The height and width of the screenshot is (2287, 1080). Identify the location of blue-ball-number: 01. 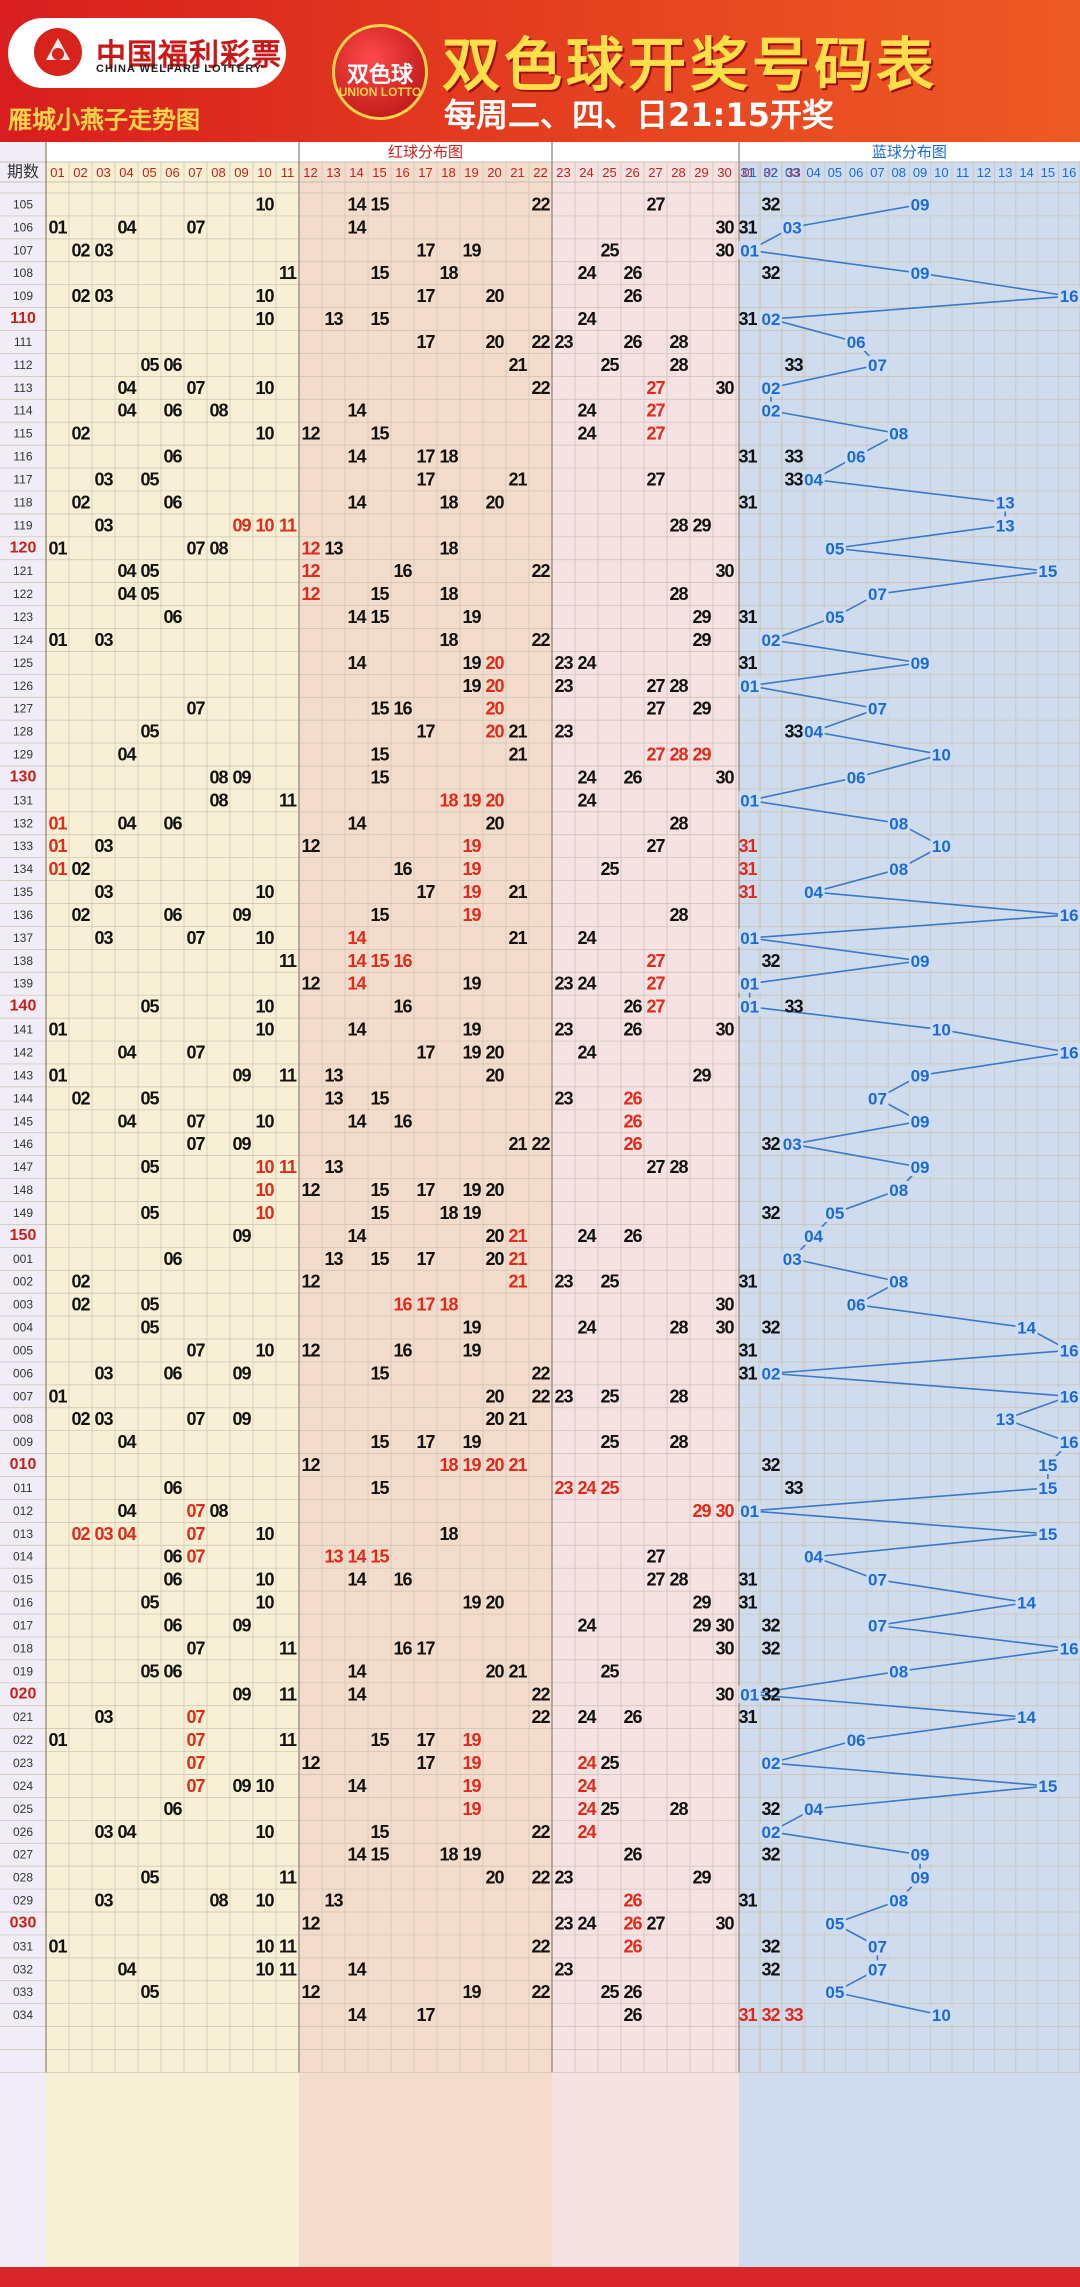
(749, 250).